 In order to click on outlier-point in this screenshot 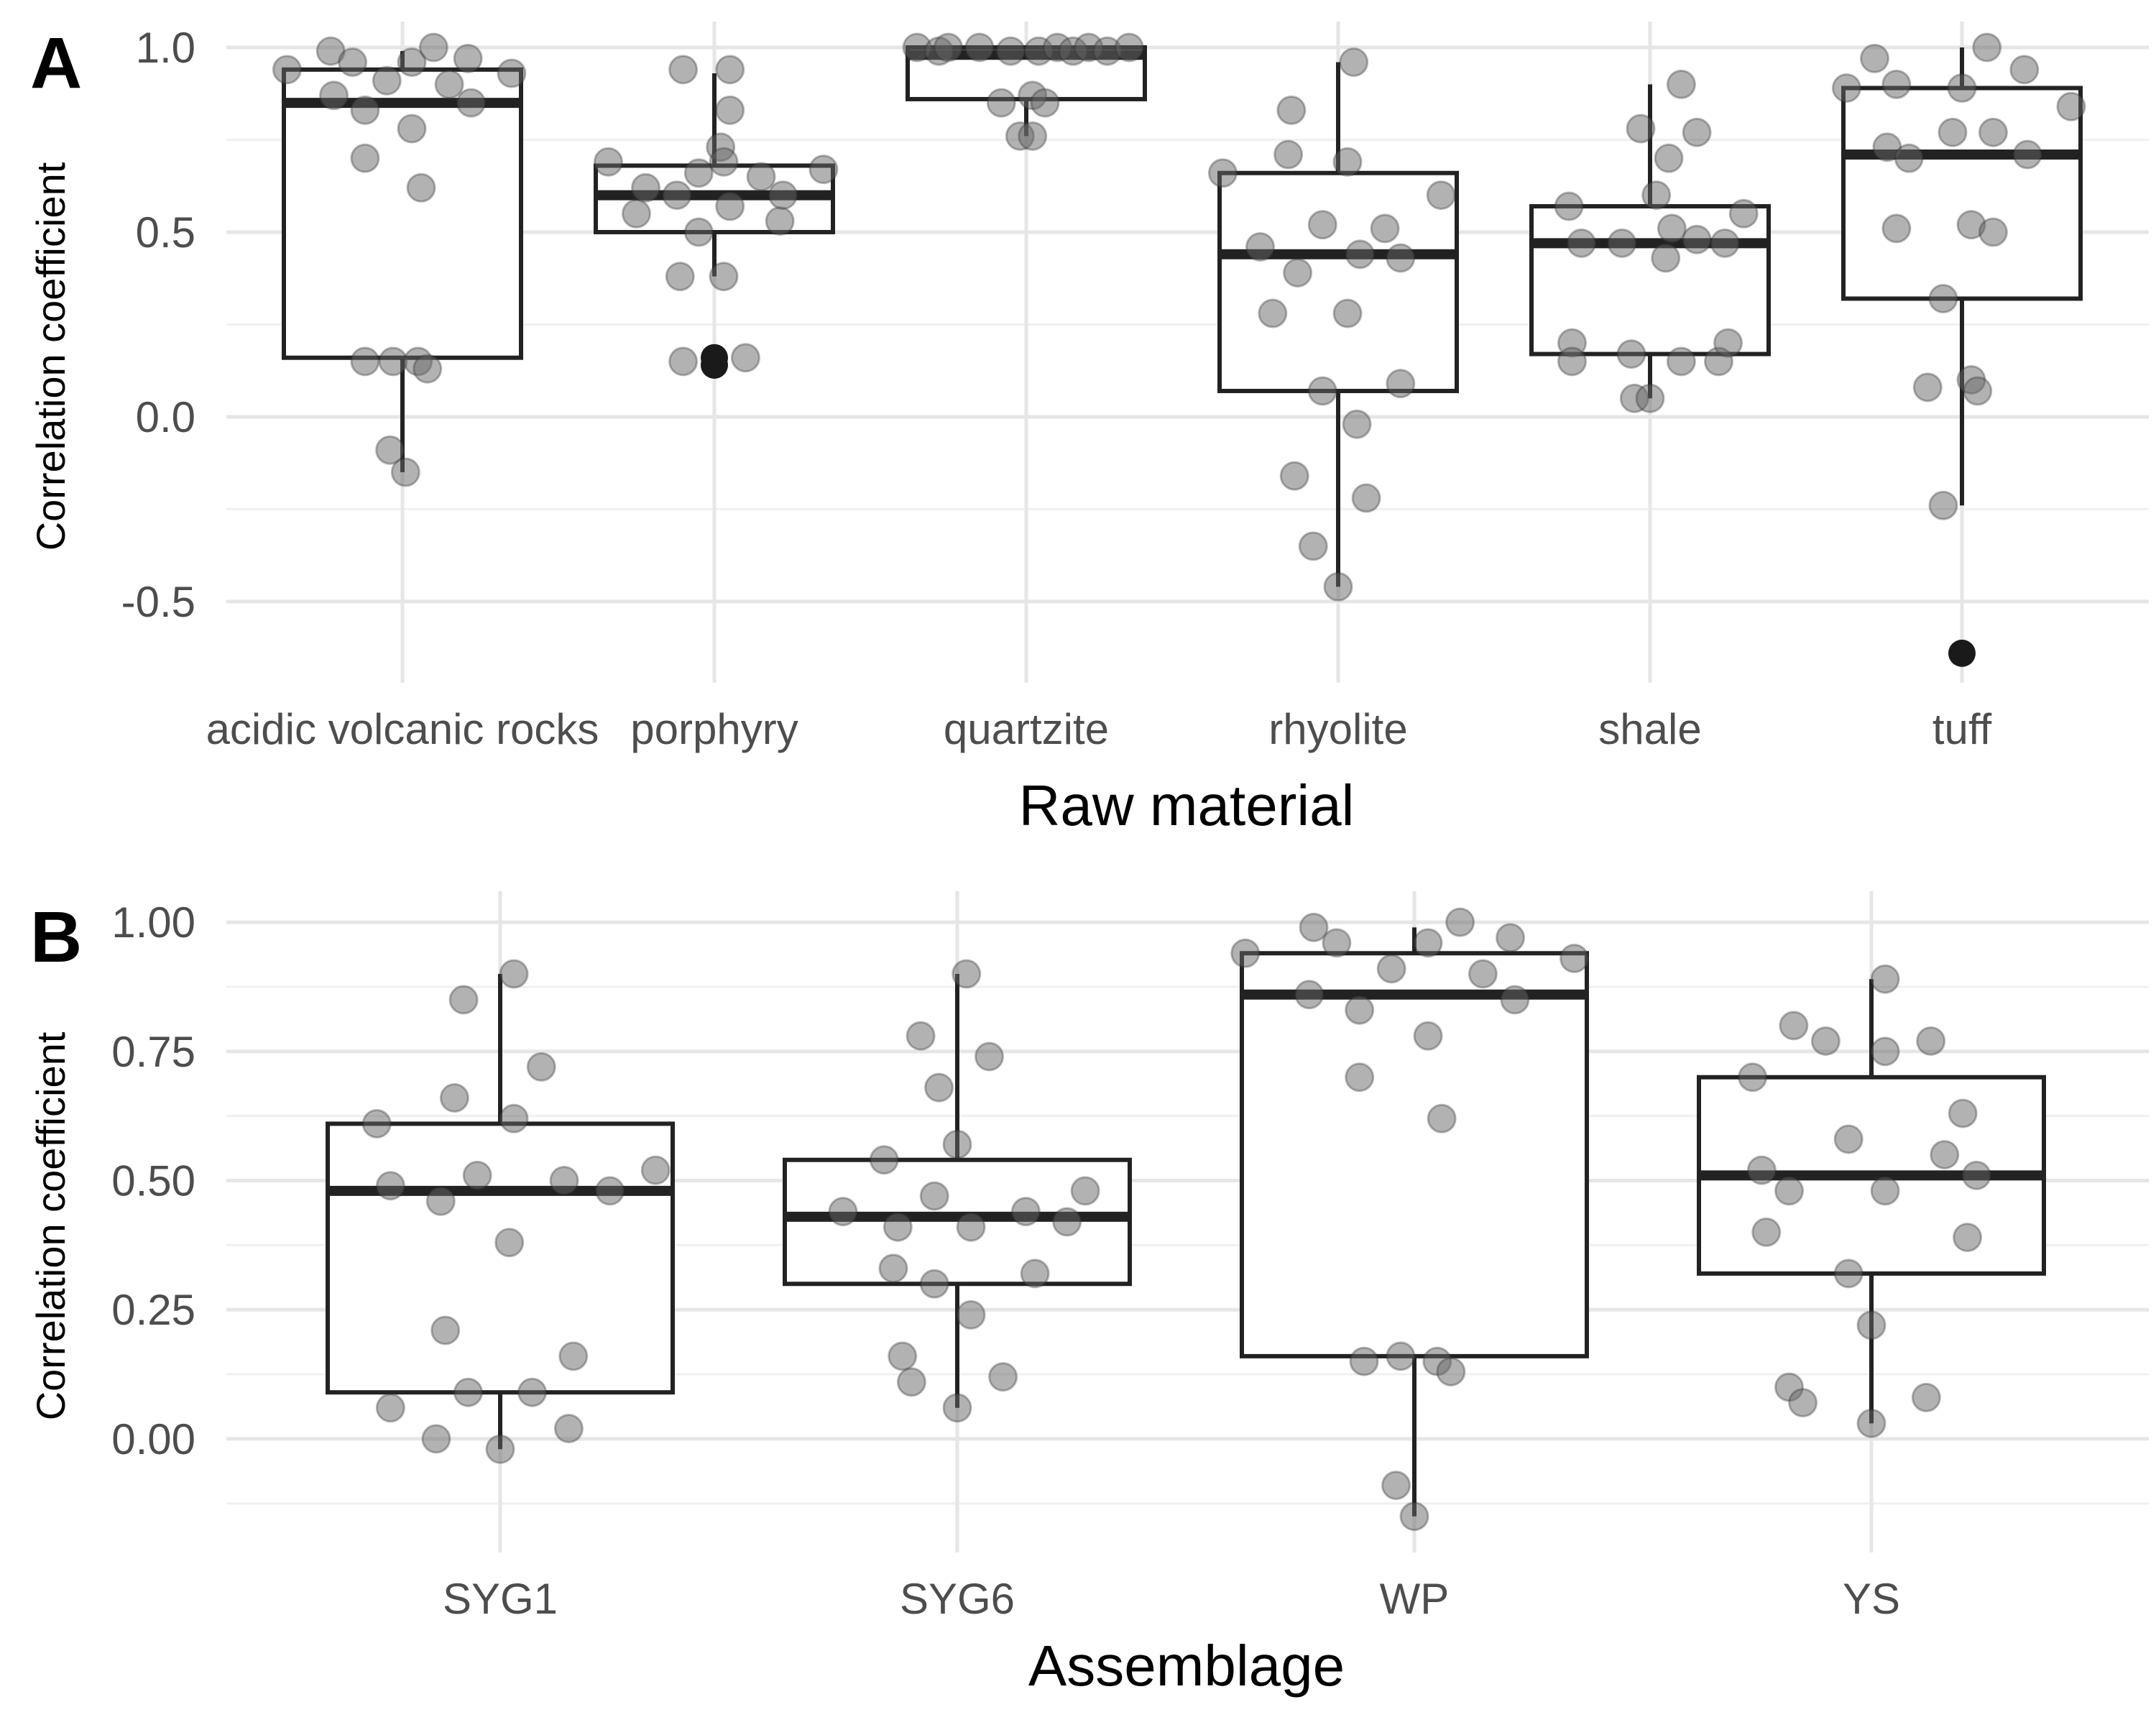, I will do `click(714, 358)`.